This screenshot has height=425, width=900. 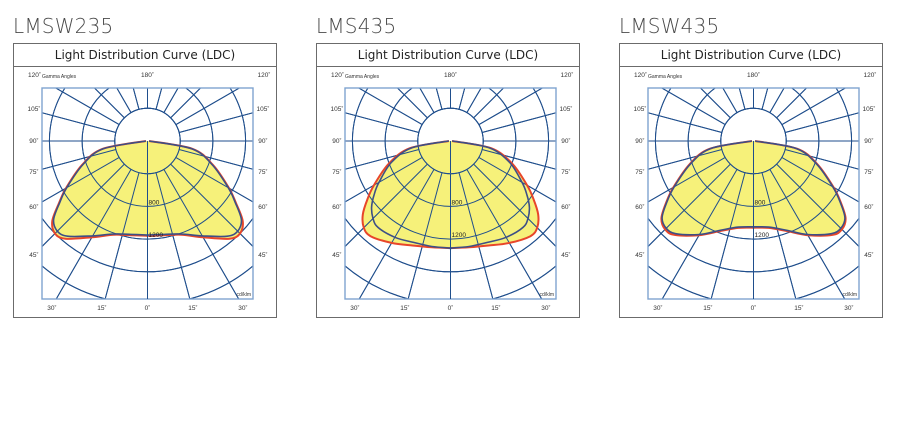 I want to click on product-name: LMSW435, so click(x=669, y=26).